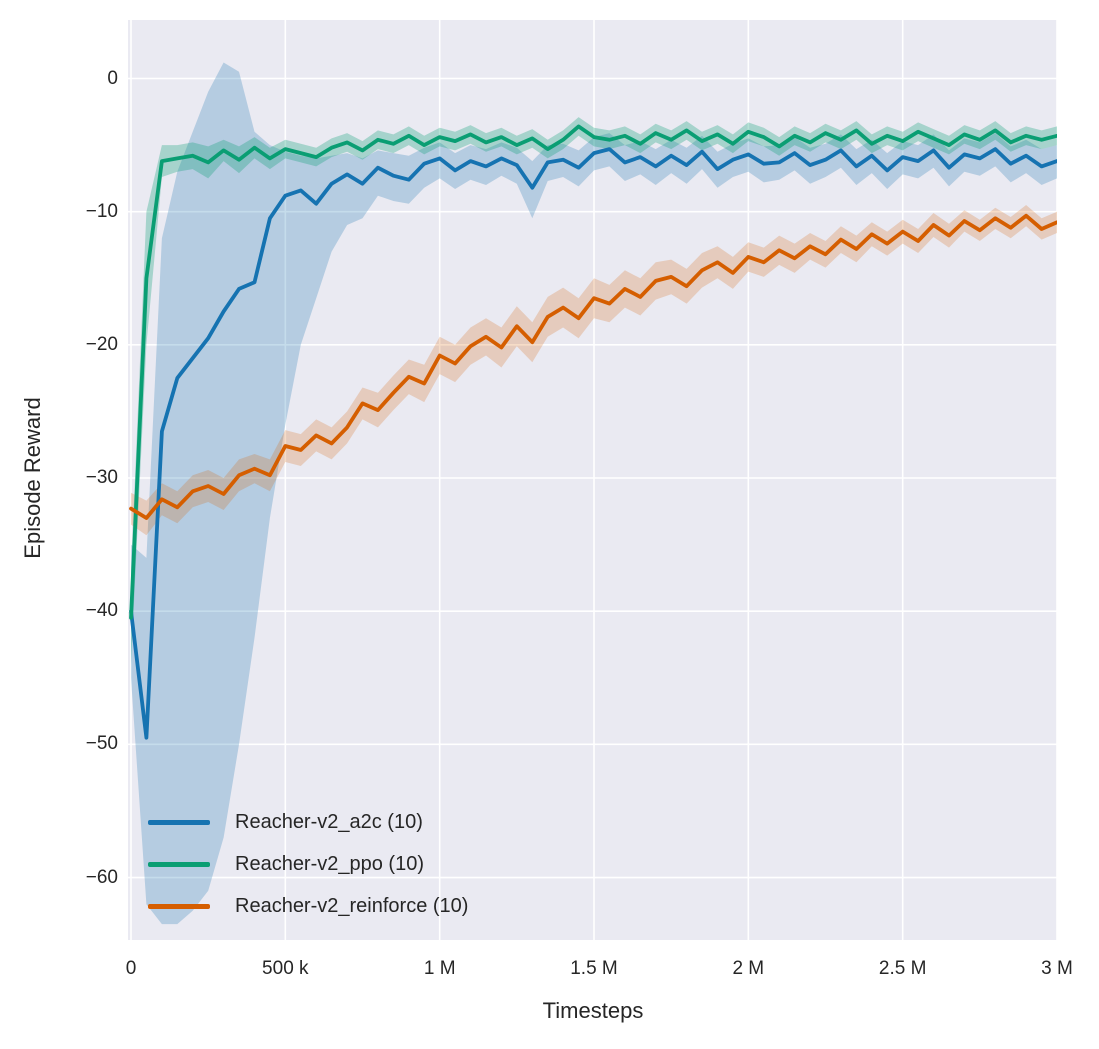 The height and width of the screenshot is (1049, 1099). What do you see at coordinates (112, 78) in the screenshot?
I see `y-tick-label: 0` at bounding box center [112, 78].